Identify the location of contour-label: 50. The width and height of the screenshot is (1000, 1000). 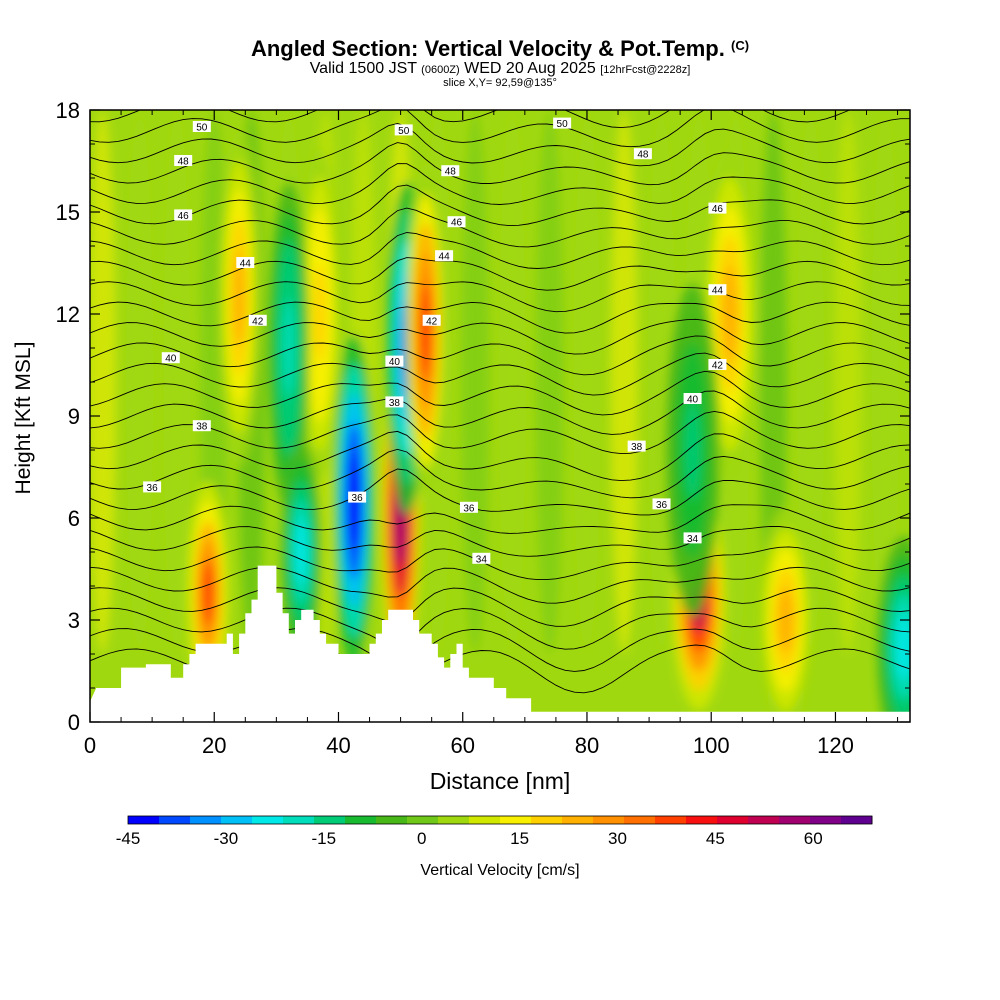
(403, 130).